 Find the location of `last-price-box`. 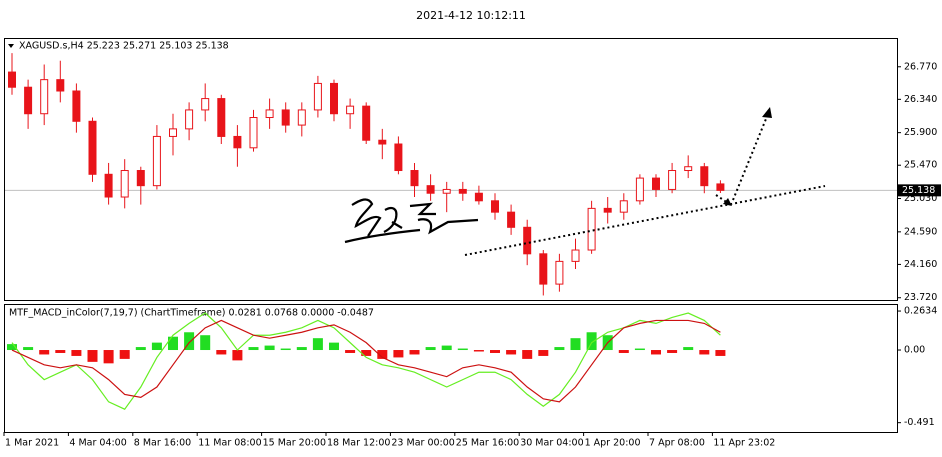

last-price-box is located at coordinates (919, 190).